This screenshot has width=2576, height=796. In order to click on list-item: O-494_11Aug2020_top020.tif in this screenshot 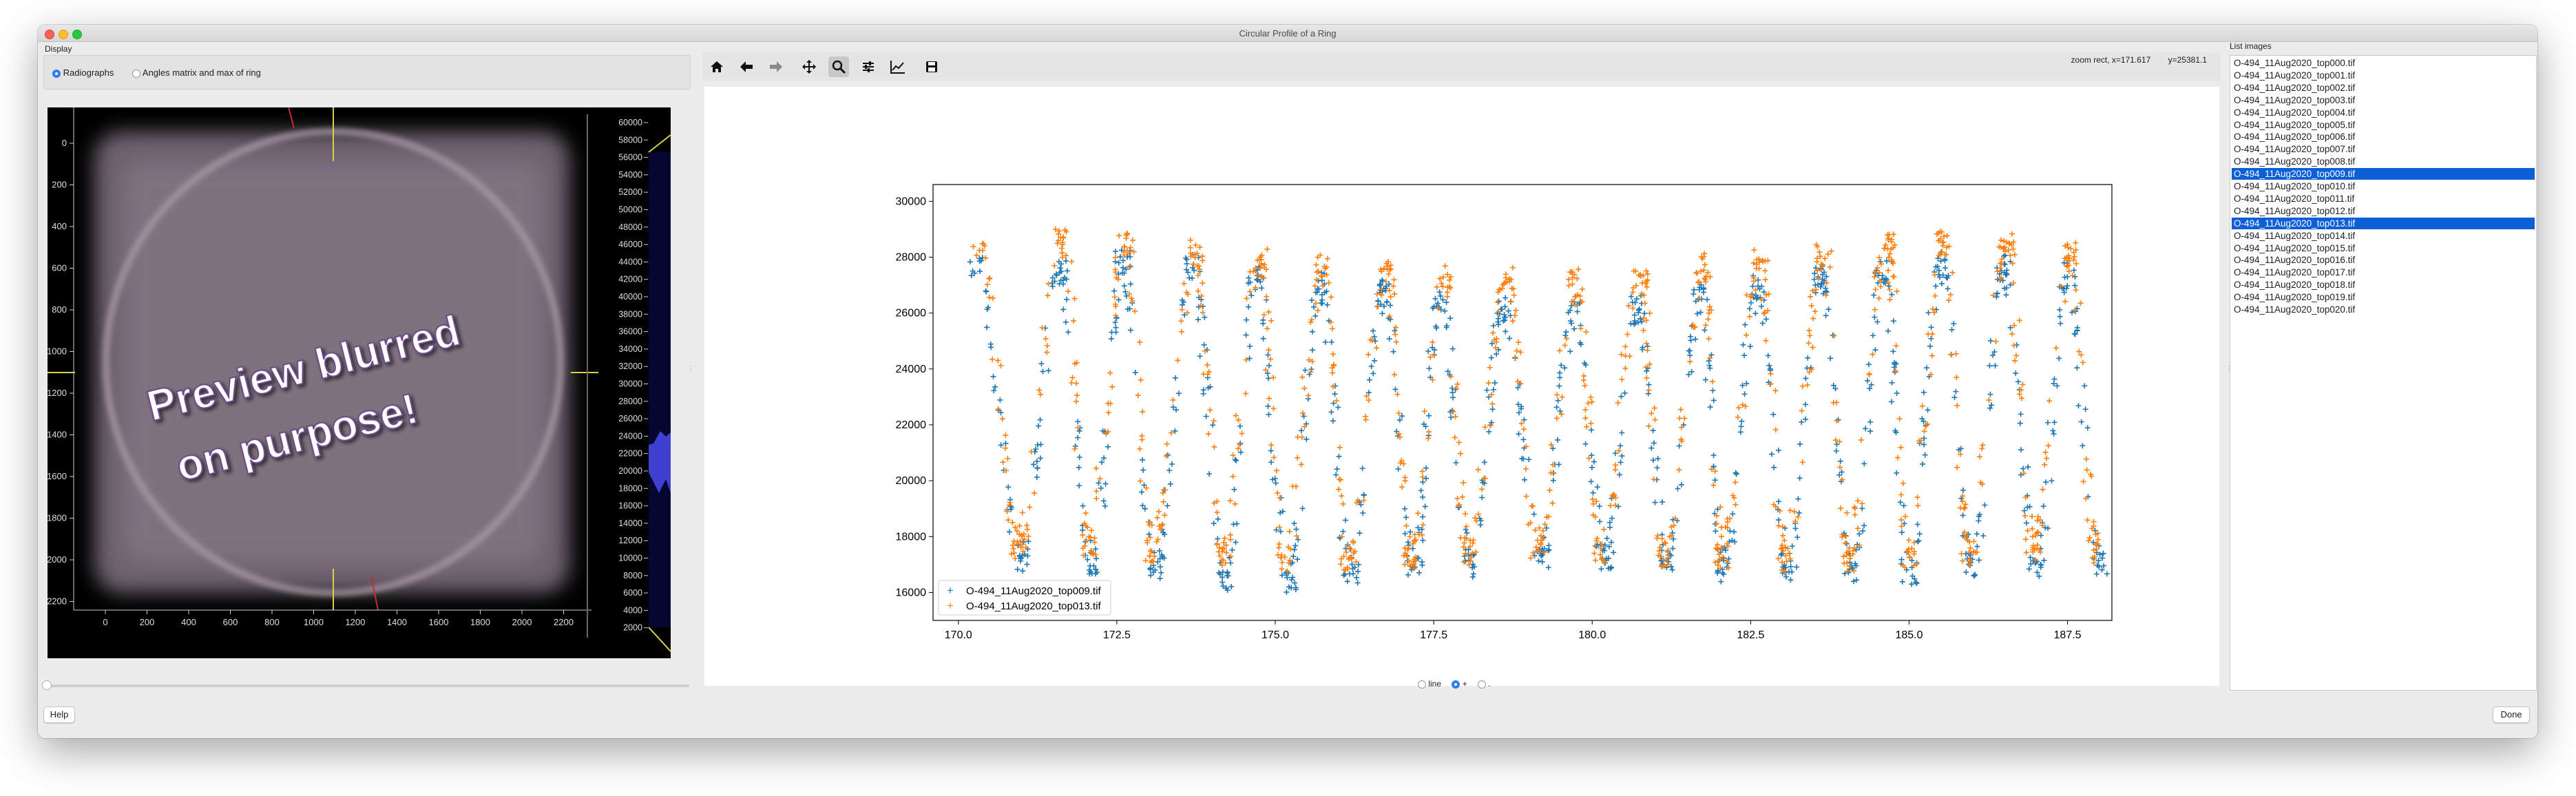, I will do `click(2295, 309)`.